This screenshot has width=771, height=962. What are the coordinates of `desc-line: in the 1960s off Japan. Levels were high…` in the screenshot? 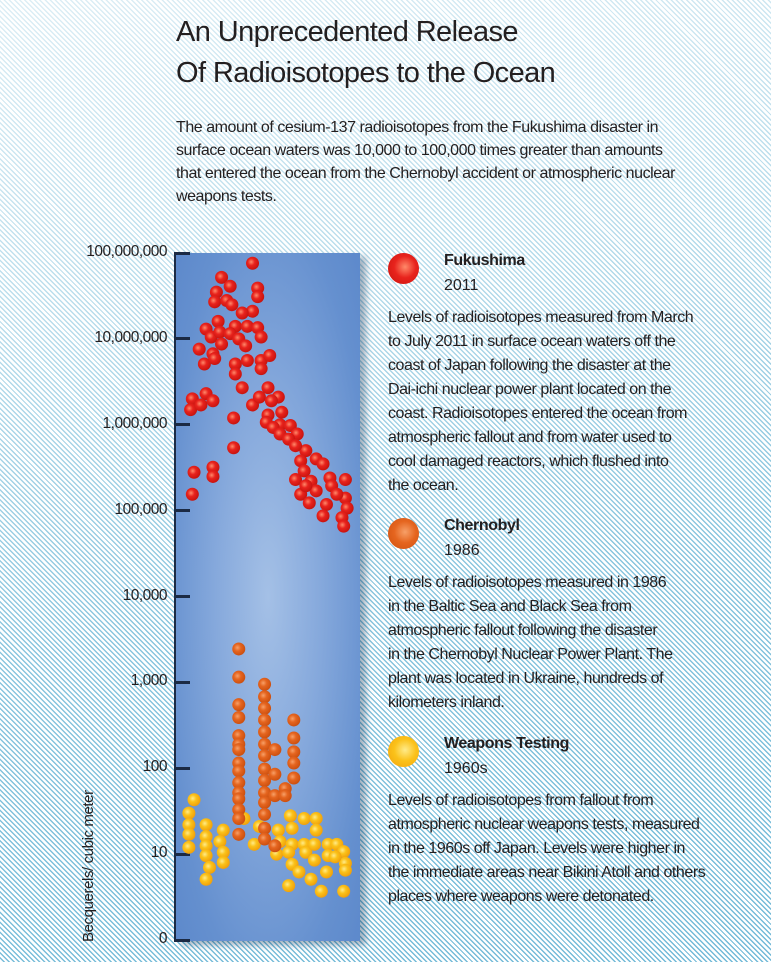 It's located at (537, 848).